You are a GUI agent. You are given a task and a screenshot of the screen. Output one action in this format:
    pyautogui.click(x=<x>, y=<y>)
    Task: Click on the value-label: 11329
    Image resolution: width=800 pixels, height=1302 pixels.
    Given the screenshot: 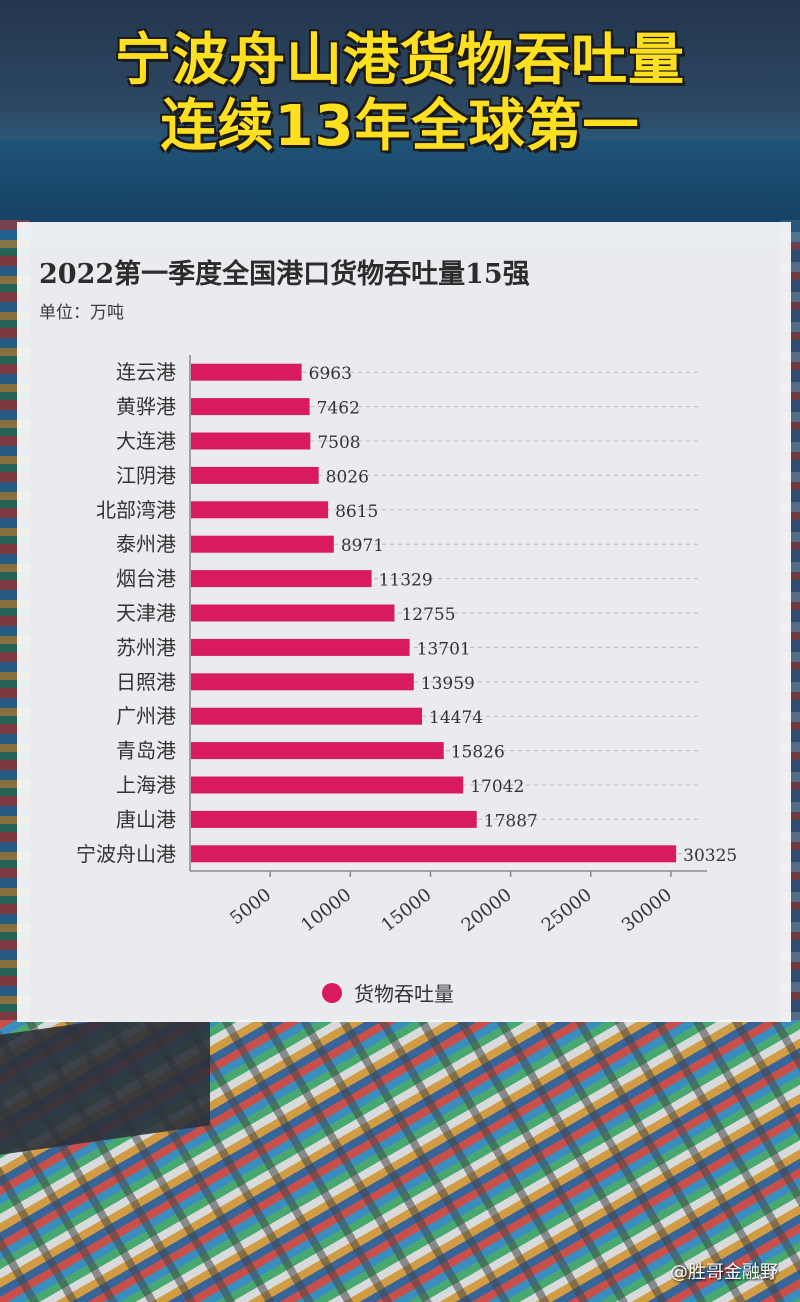 What is the action you would take?
    pyautogui.click(x=406, y=581)
    